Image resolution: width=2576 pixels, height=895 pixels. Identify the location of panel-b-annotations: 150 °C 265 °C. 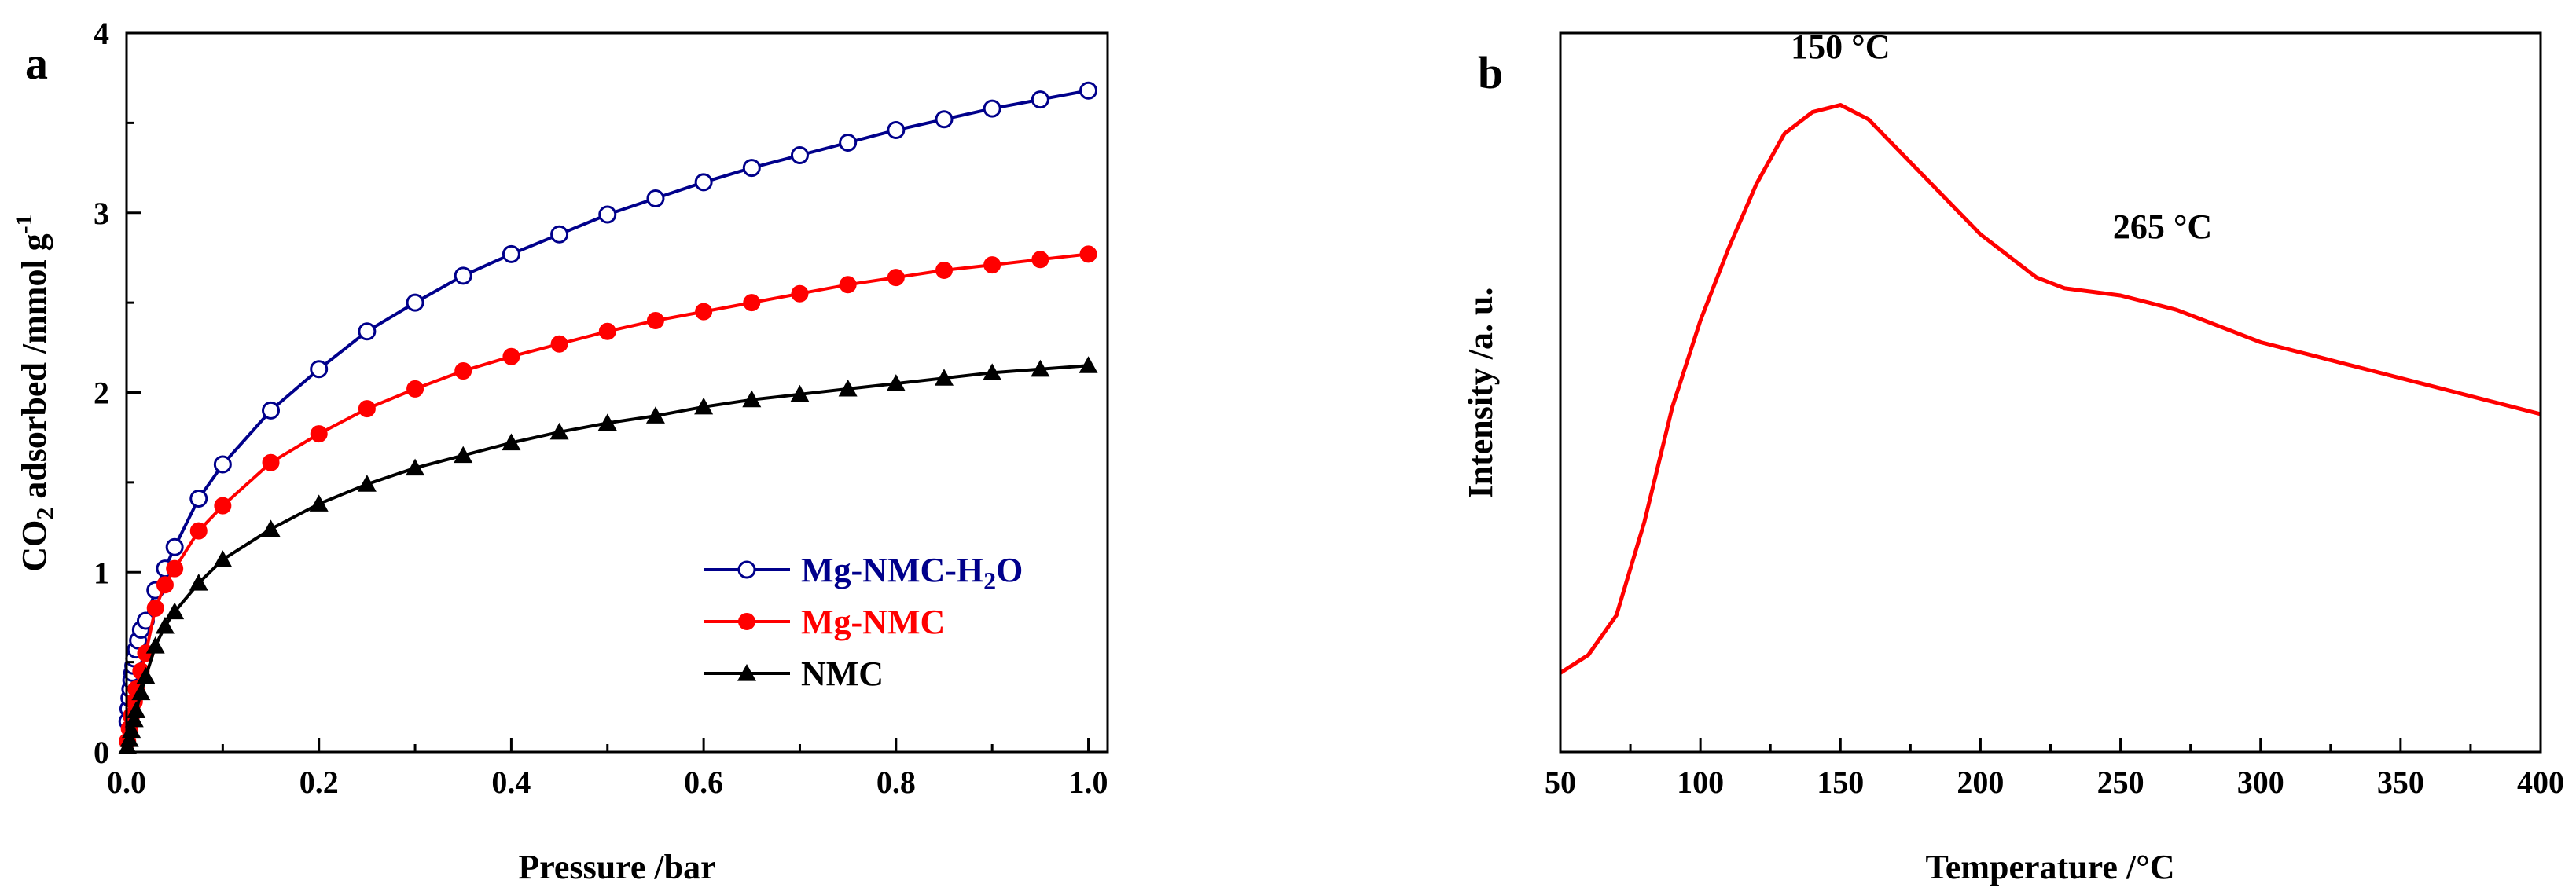
(2001, 137).